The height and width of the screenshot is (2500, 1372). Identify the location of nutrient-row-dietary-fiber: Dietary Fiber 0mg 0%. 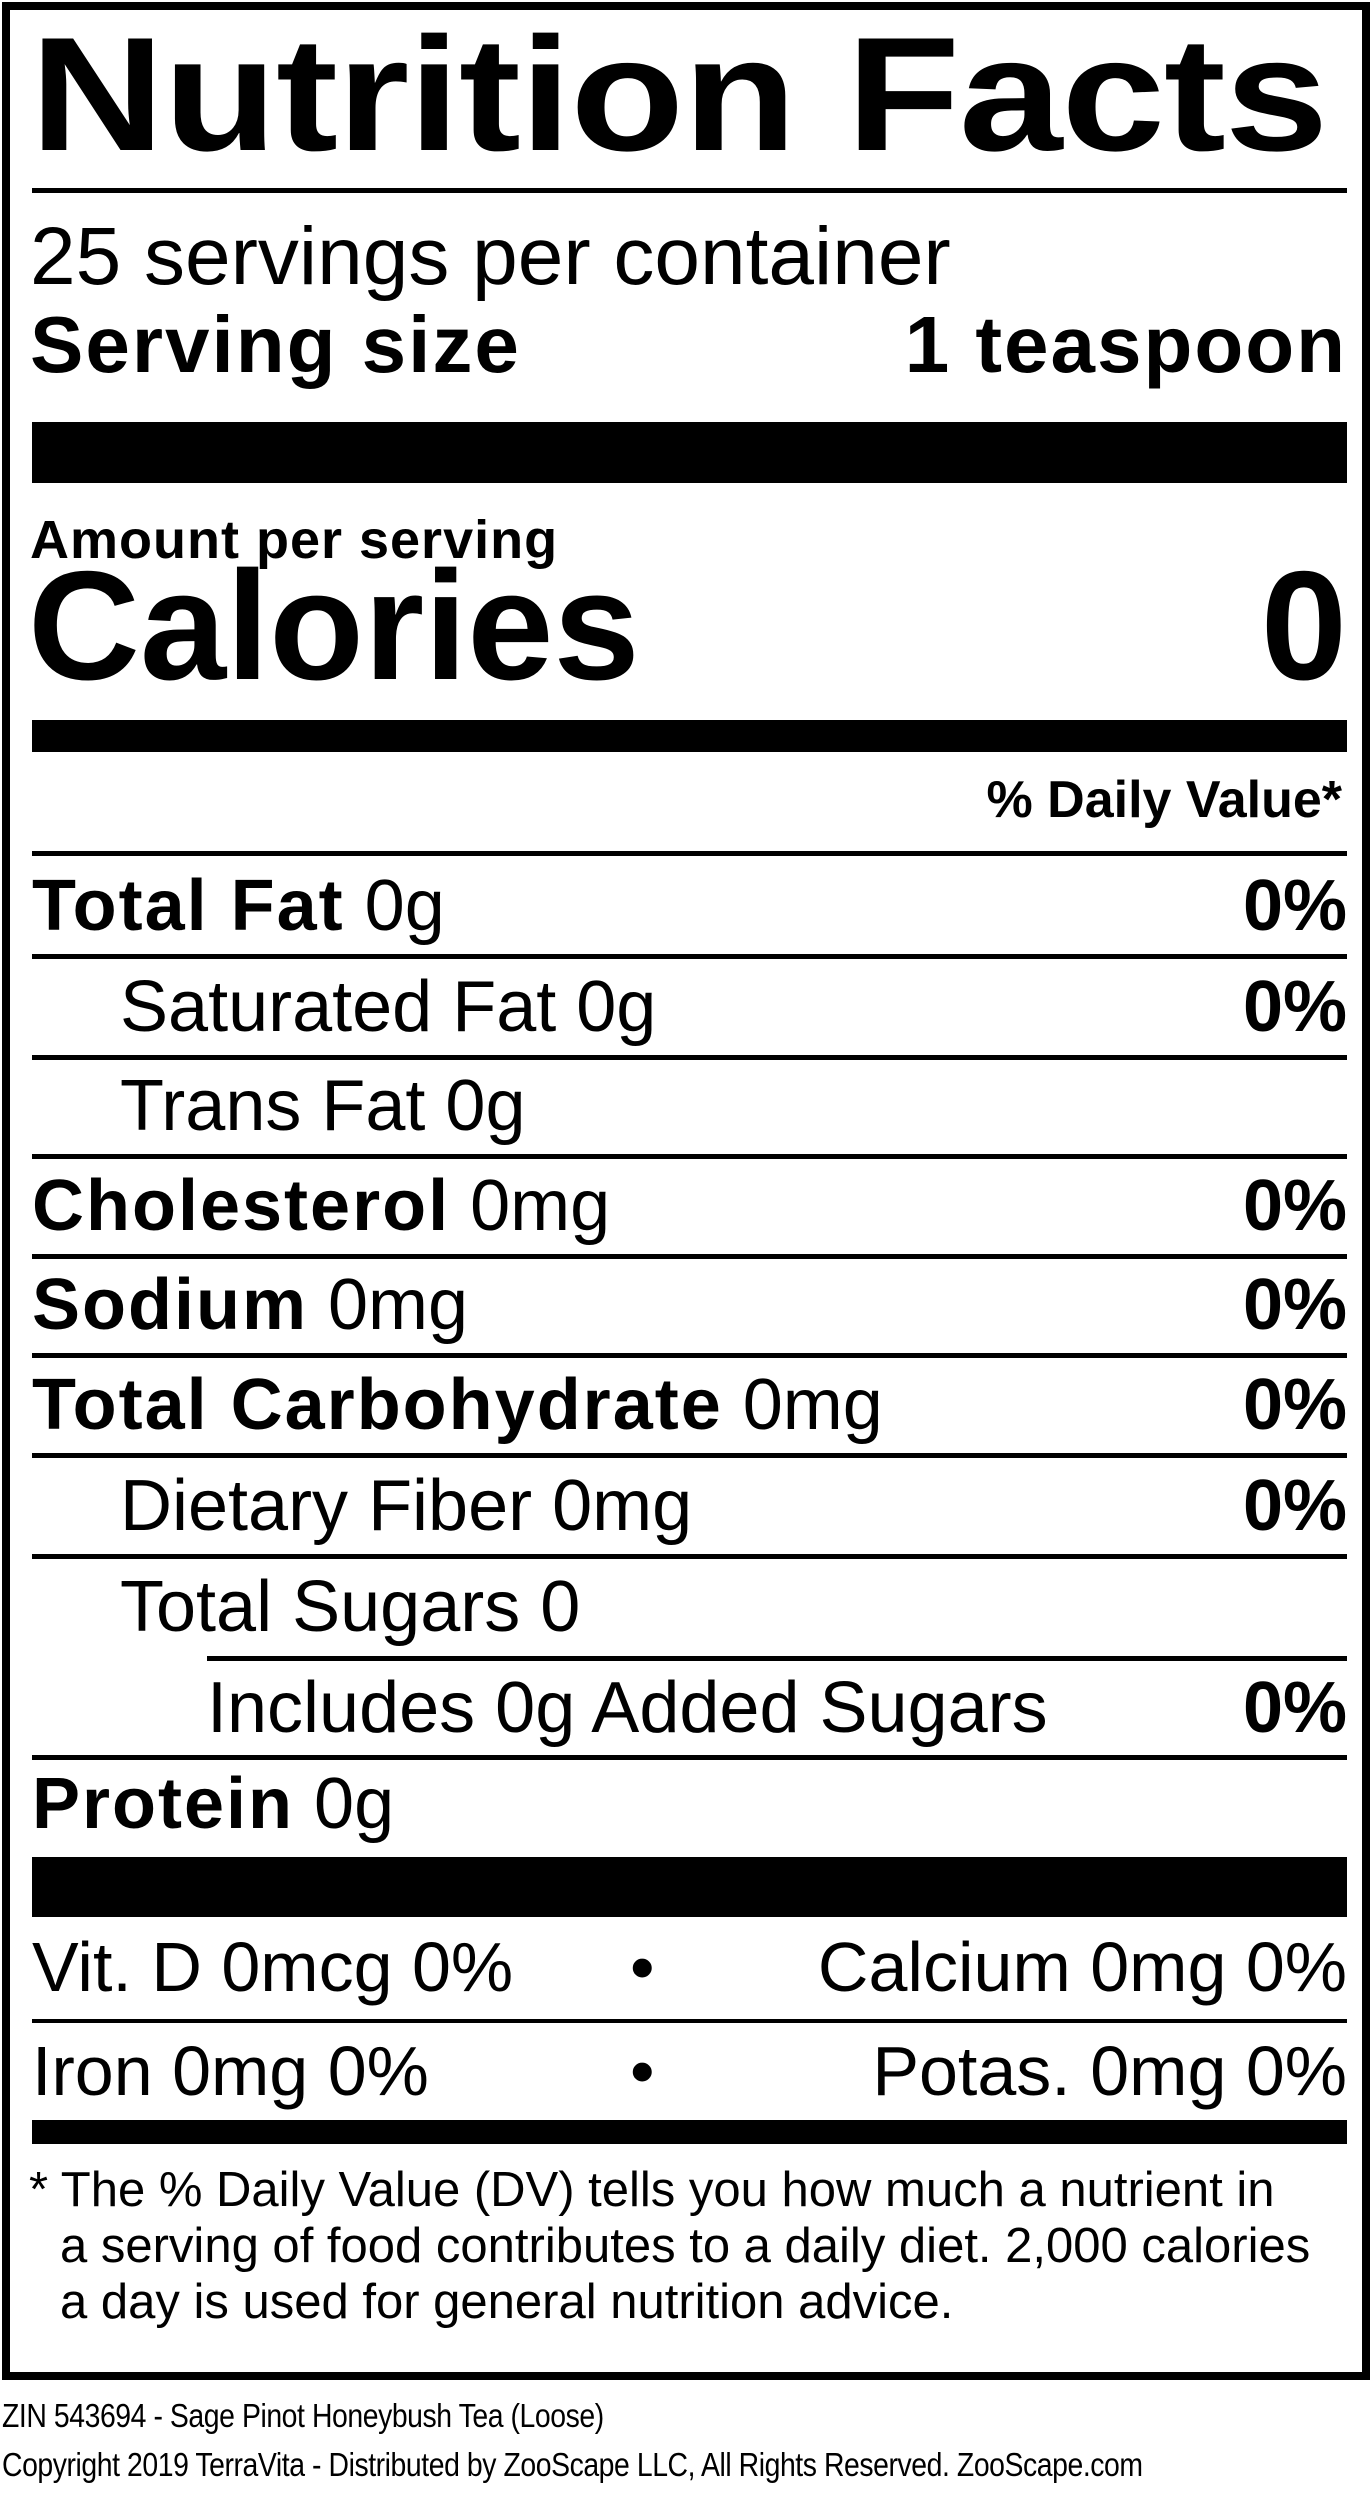
(689, 1506).